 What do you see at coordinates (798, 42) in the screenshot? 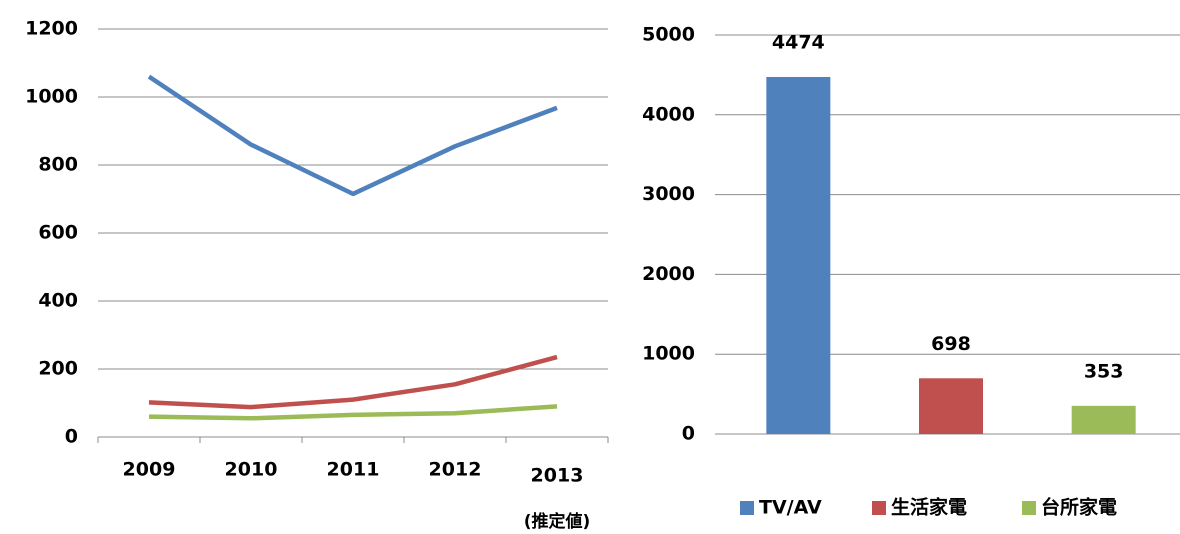
I see `data-label: 4474` at bounding box center [798, 42].